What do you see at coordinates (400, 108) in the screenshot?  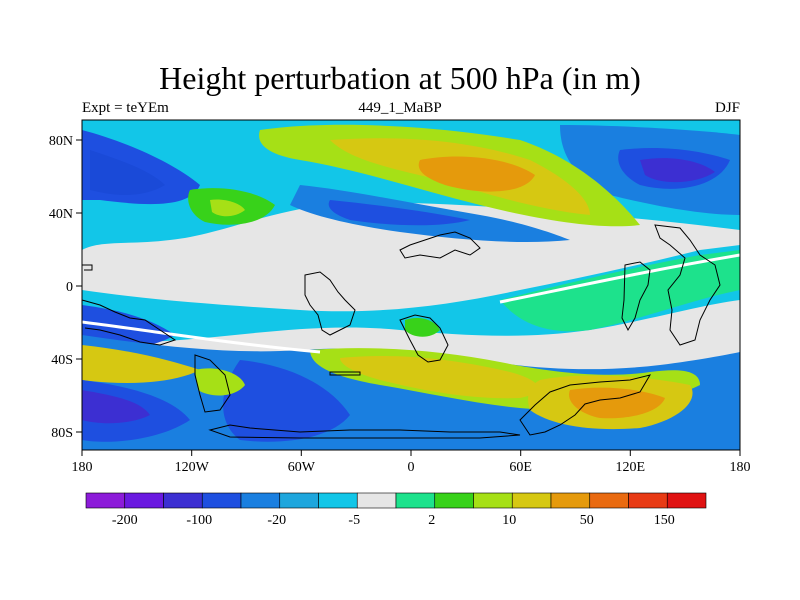 I see `run-id-label: 449_1_MaBP` at bounding box center [400, 108].